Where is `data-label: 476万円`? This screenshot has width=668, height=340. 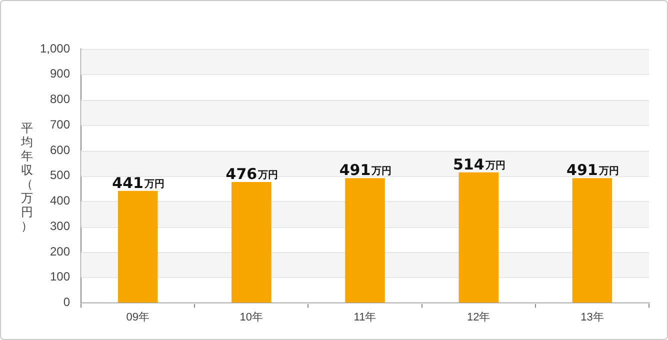
data-label: 476万円 is located at coordinates (252, 173).